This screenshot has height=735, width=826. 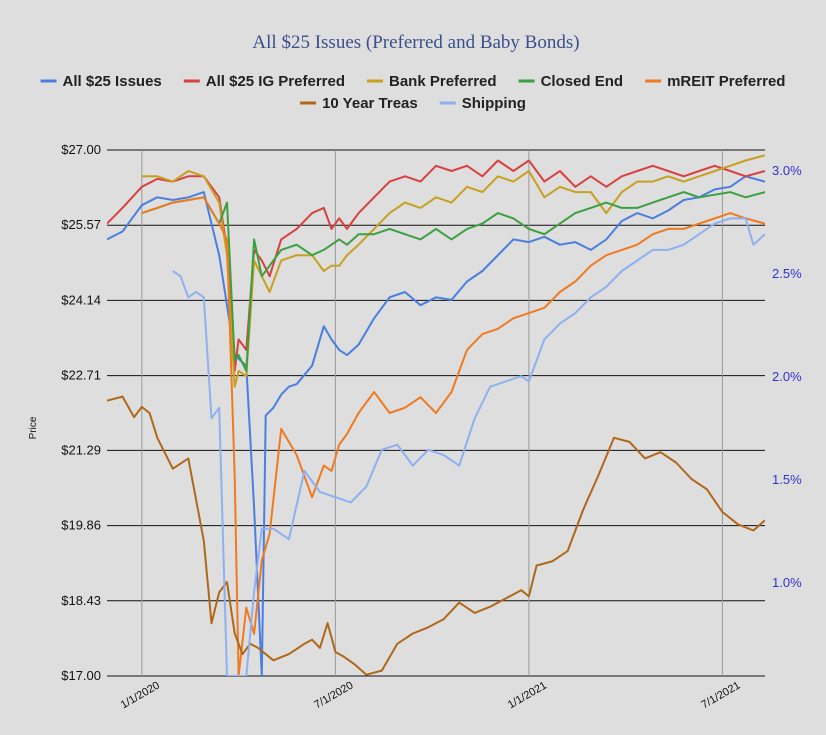 What do you see at coordinates (81, 149) in the screenshot?
I see `y-tick-label: $27.00` at bounding box center [81, 149].